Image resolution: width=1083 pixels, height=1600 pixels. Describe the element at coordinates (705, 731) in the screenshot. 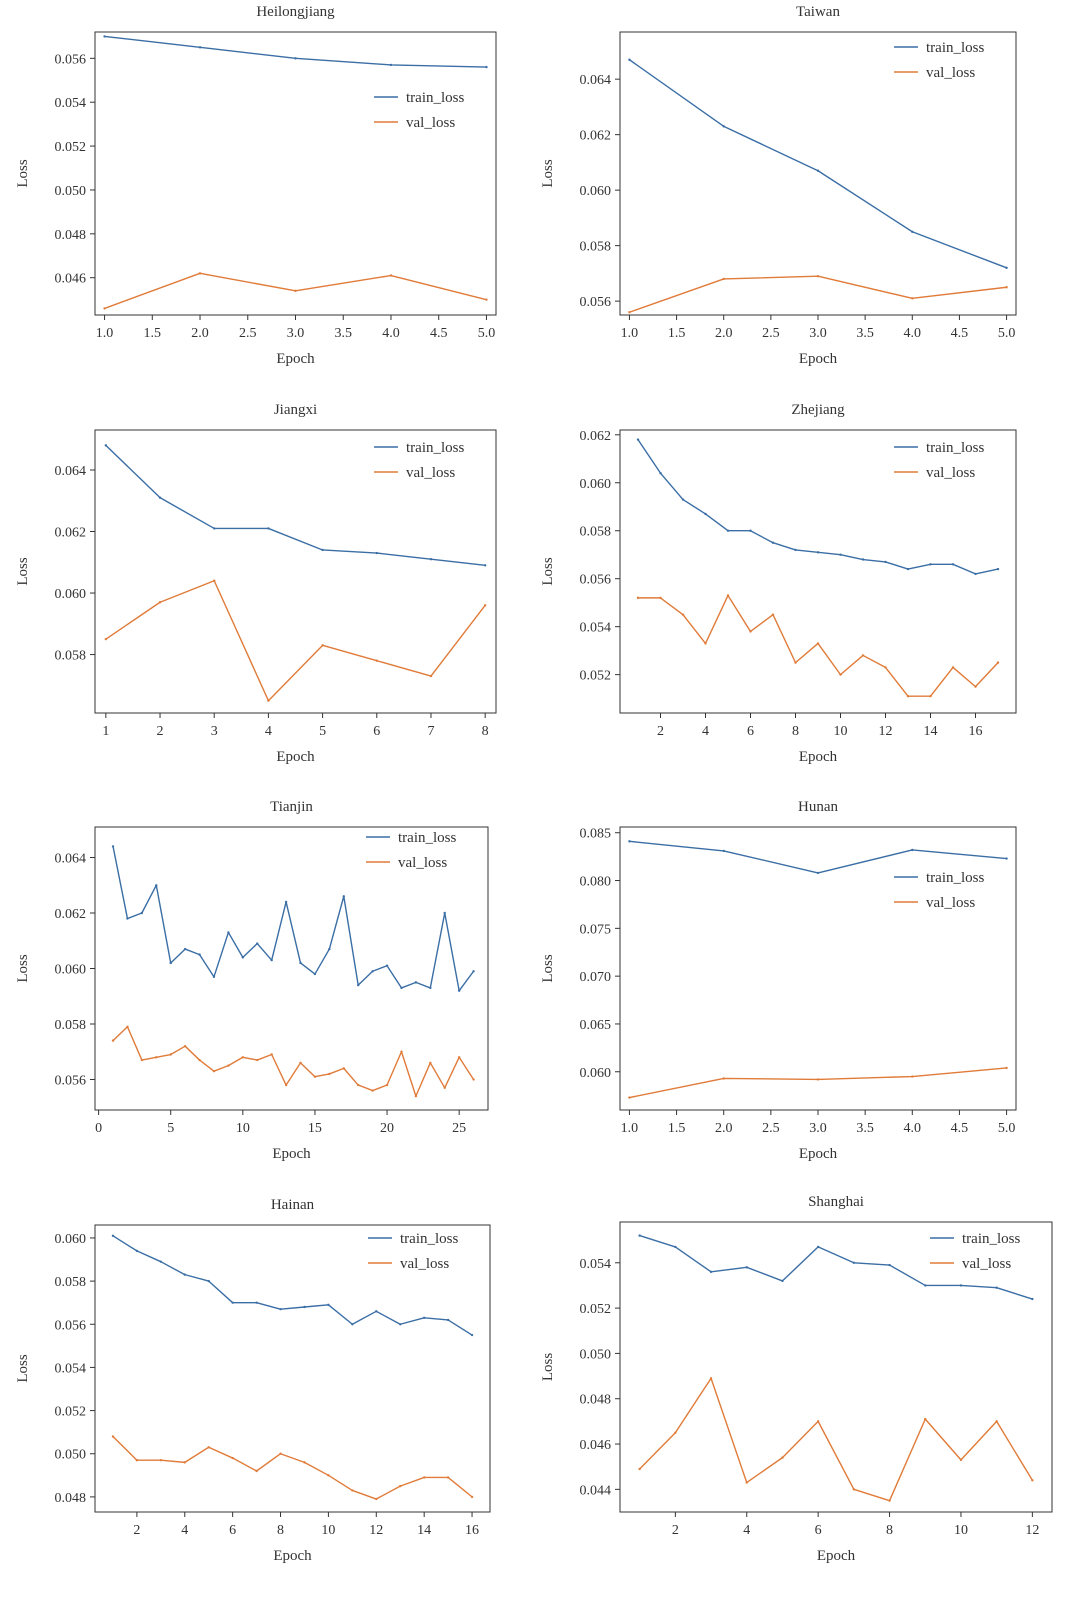

I see `x-tick-label: 4` at that location.